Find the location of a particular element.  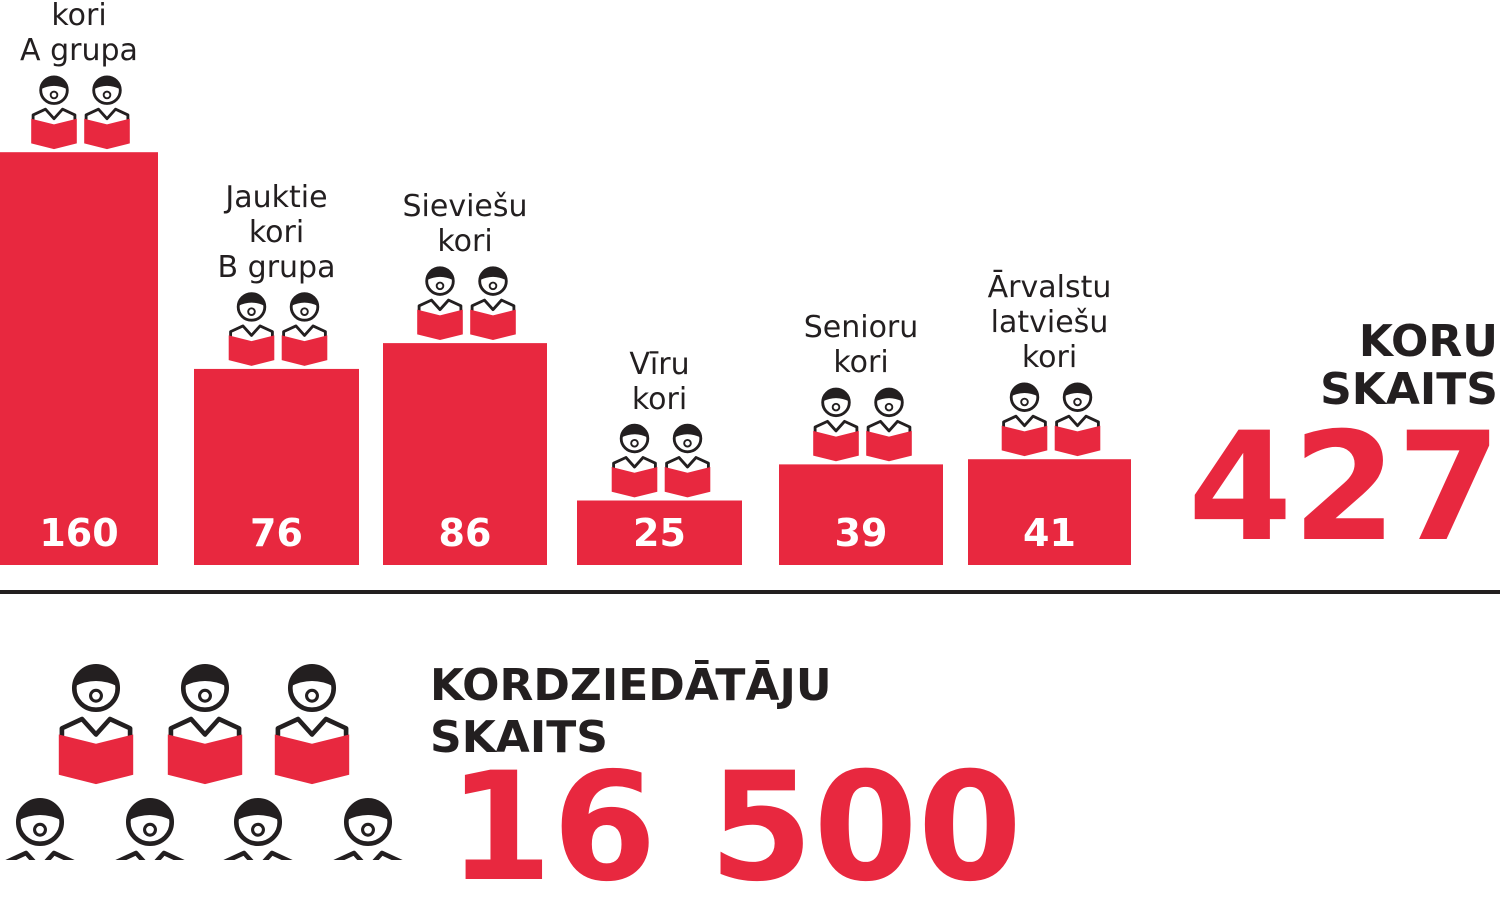

bar-value-label: 39 is located at coordinates (861, 533).